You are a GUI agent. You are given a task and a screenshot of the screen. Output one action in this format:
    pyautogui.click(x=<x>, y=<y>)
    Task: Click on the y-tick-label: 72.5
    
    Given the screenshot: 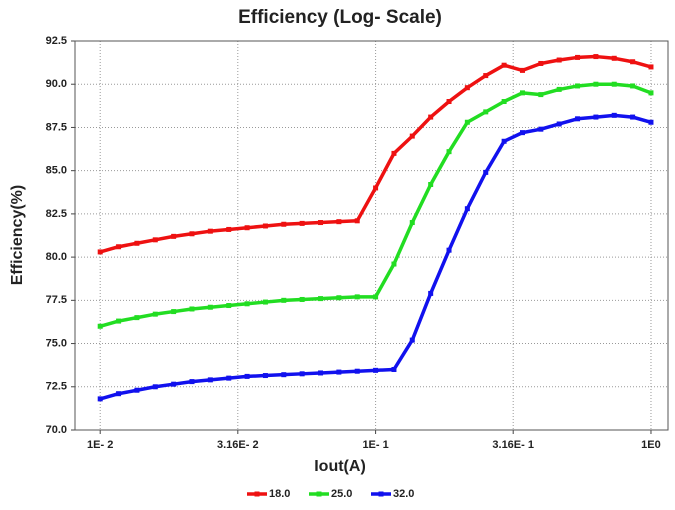 What is the action you would take?
    pyautogui.click(x=56, y=387)
    